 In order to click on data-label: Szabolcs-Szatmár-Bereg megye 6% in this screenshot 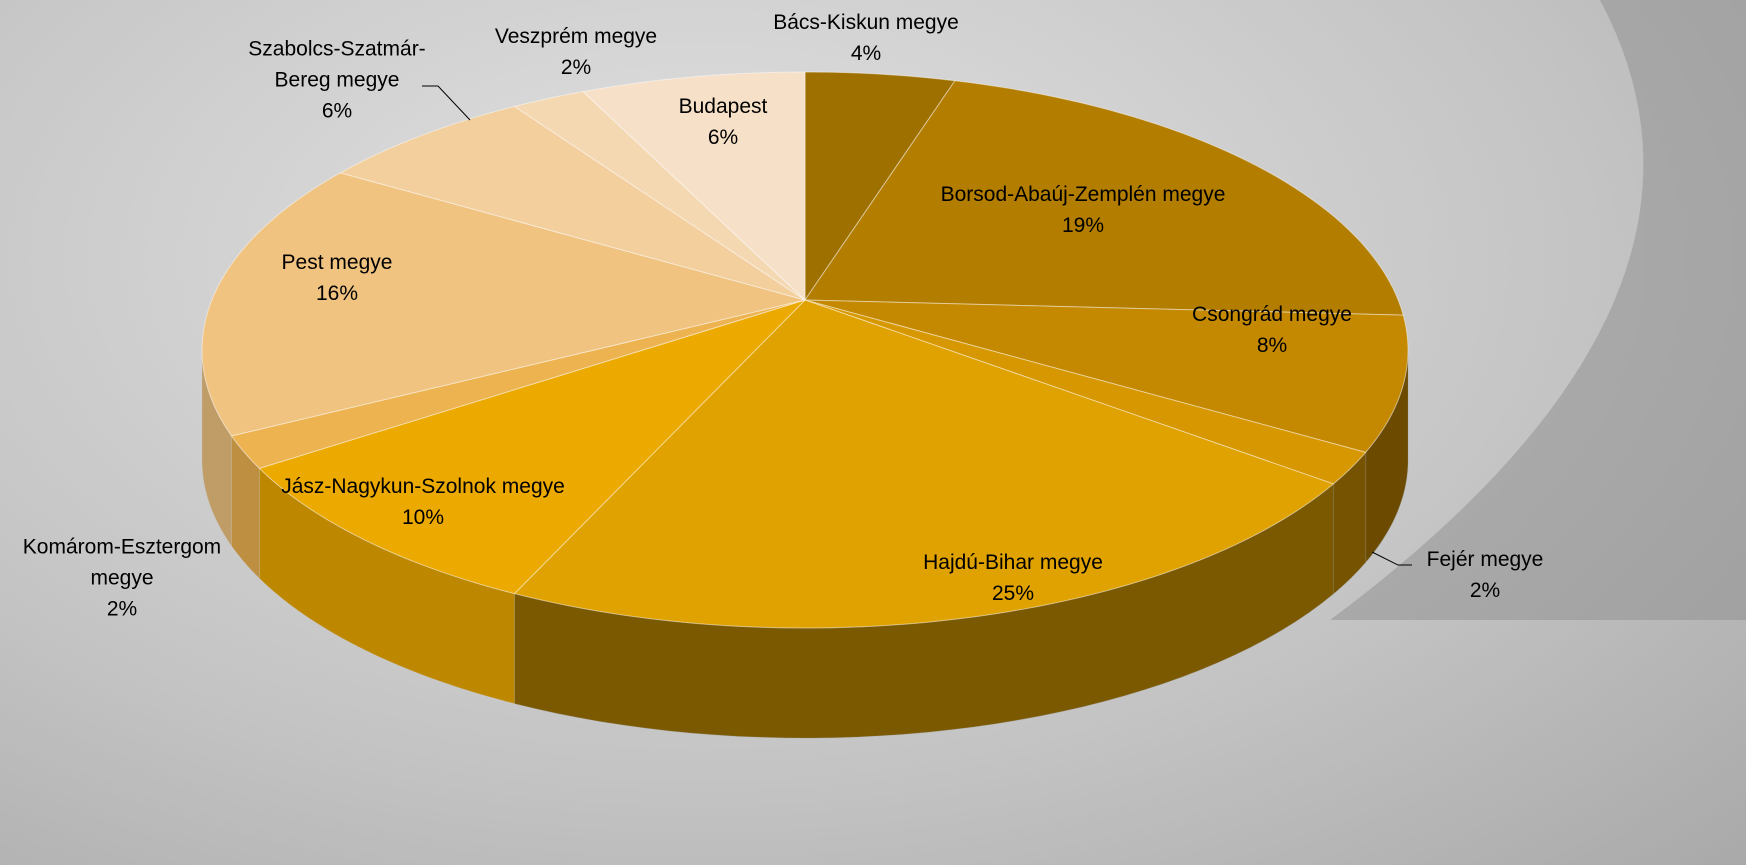, I will do `click(337, 80)`.